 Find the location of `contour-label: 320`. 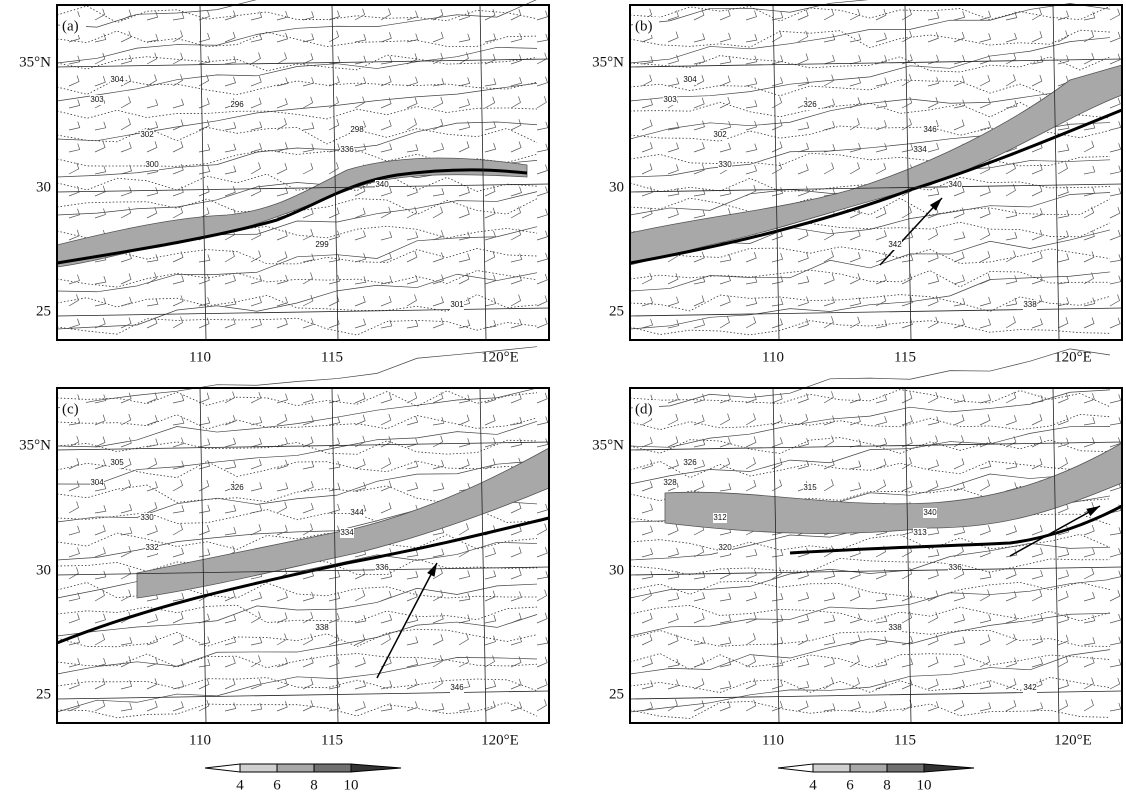

contour-label: 320 is located at coordinates (725, 547).